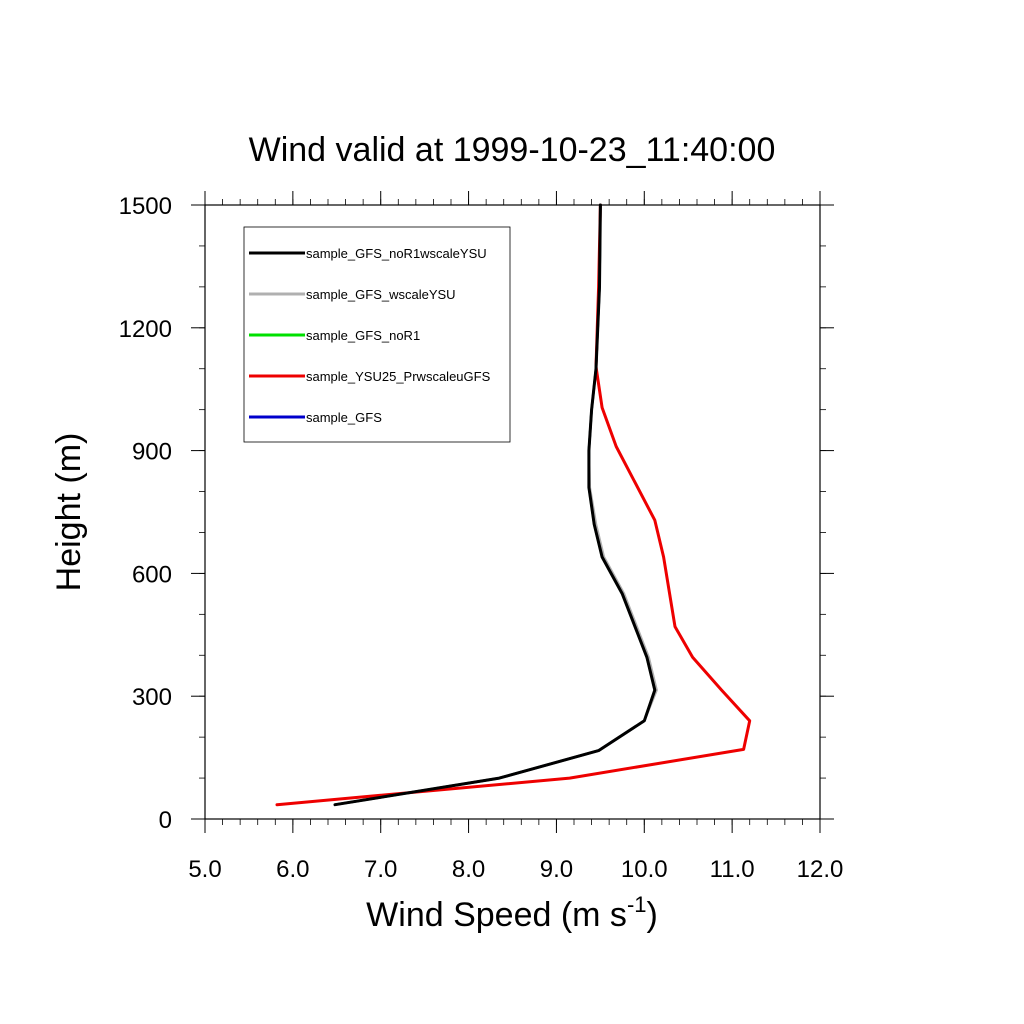 The width and height of the screenshot is (1024, 1024). I want to click on x-axis-label-superscript: -1, so click(637, 904).